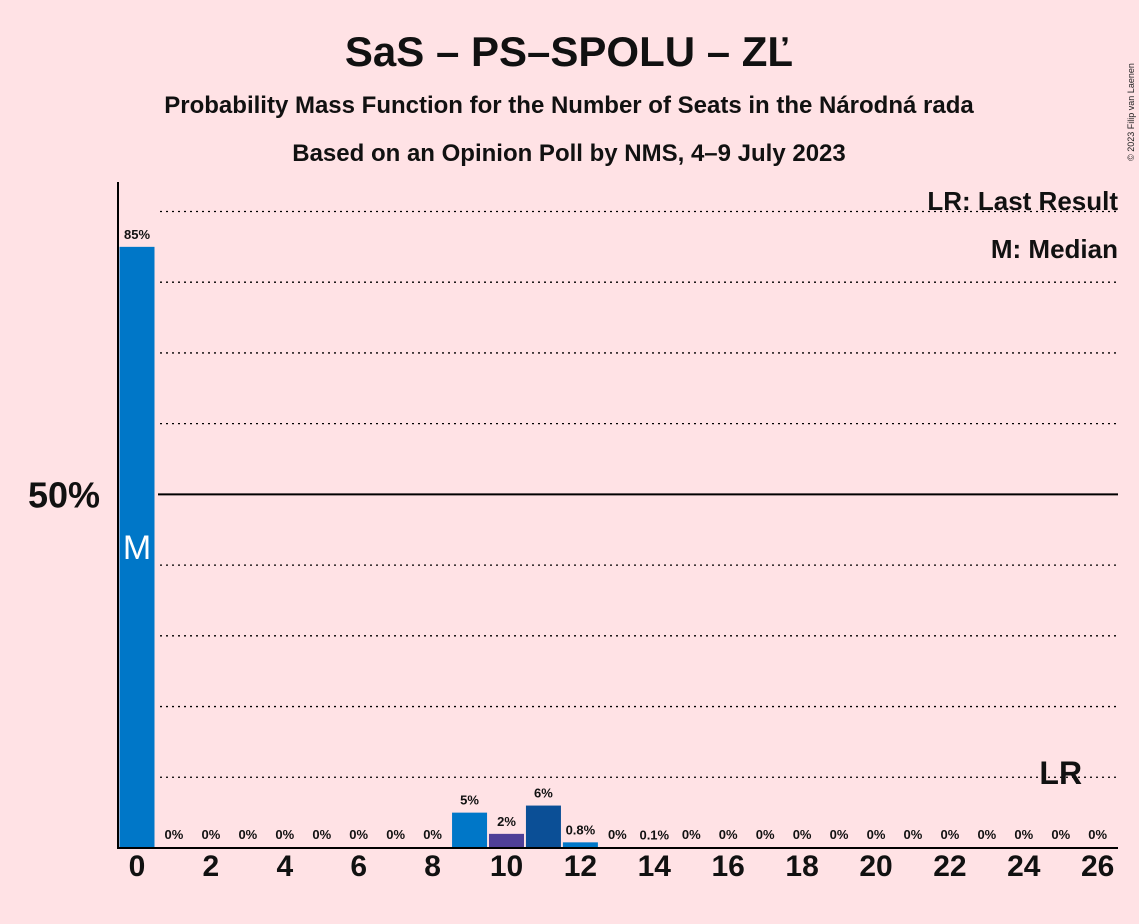 The width and height of the screenshot is (1139, 924). What do you see at coordinates (543, 793) in the screenshot?
I see `bar-label-11: 6%` at bounding box center [543, 793].